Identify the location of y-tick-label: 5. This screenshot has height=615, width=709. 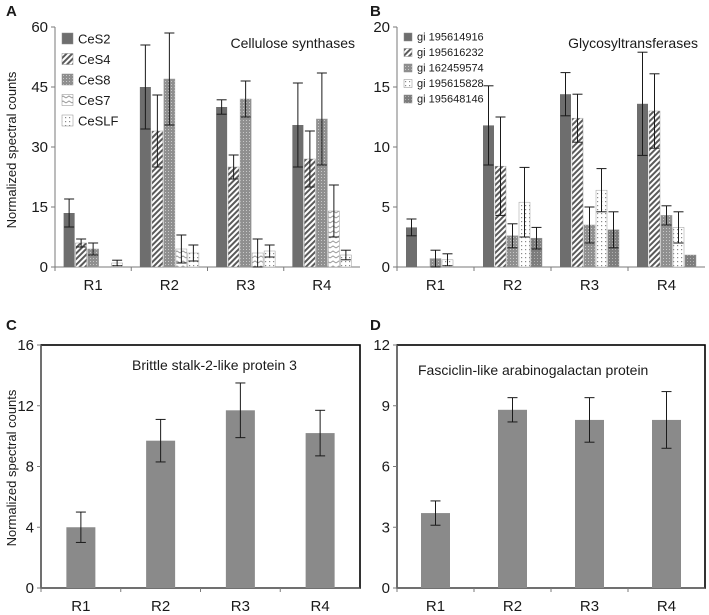
(386, 207).